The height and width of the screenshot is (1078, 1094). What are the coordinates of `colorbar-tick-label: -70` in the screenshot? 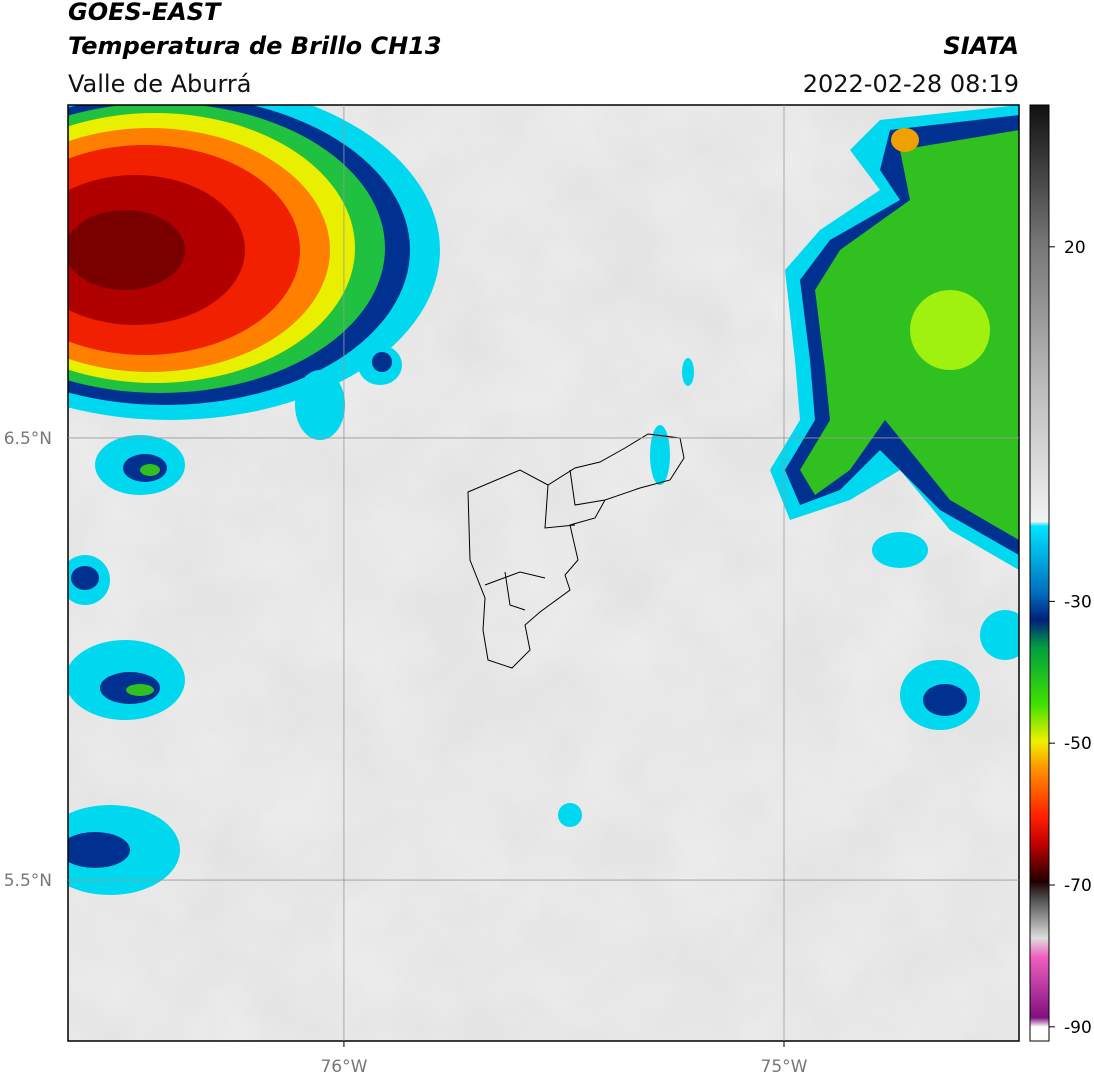 It's located at (1078, 886).